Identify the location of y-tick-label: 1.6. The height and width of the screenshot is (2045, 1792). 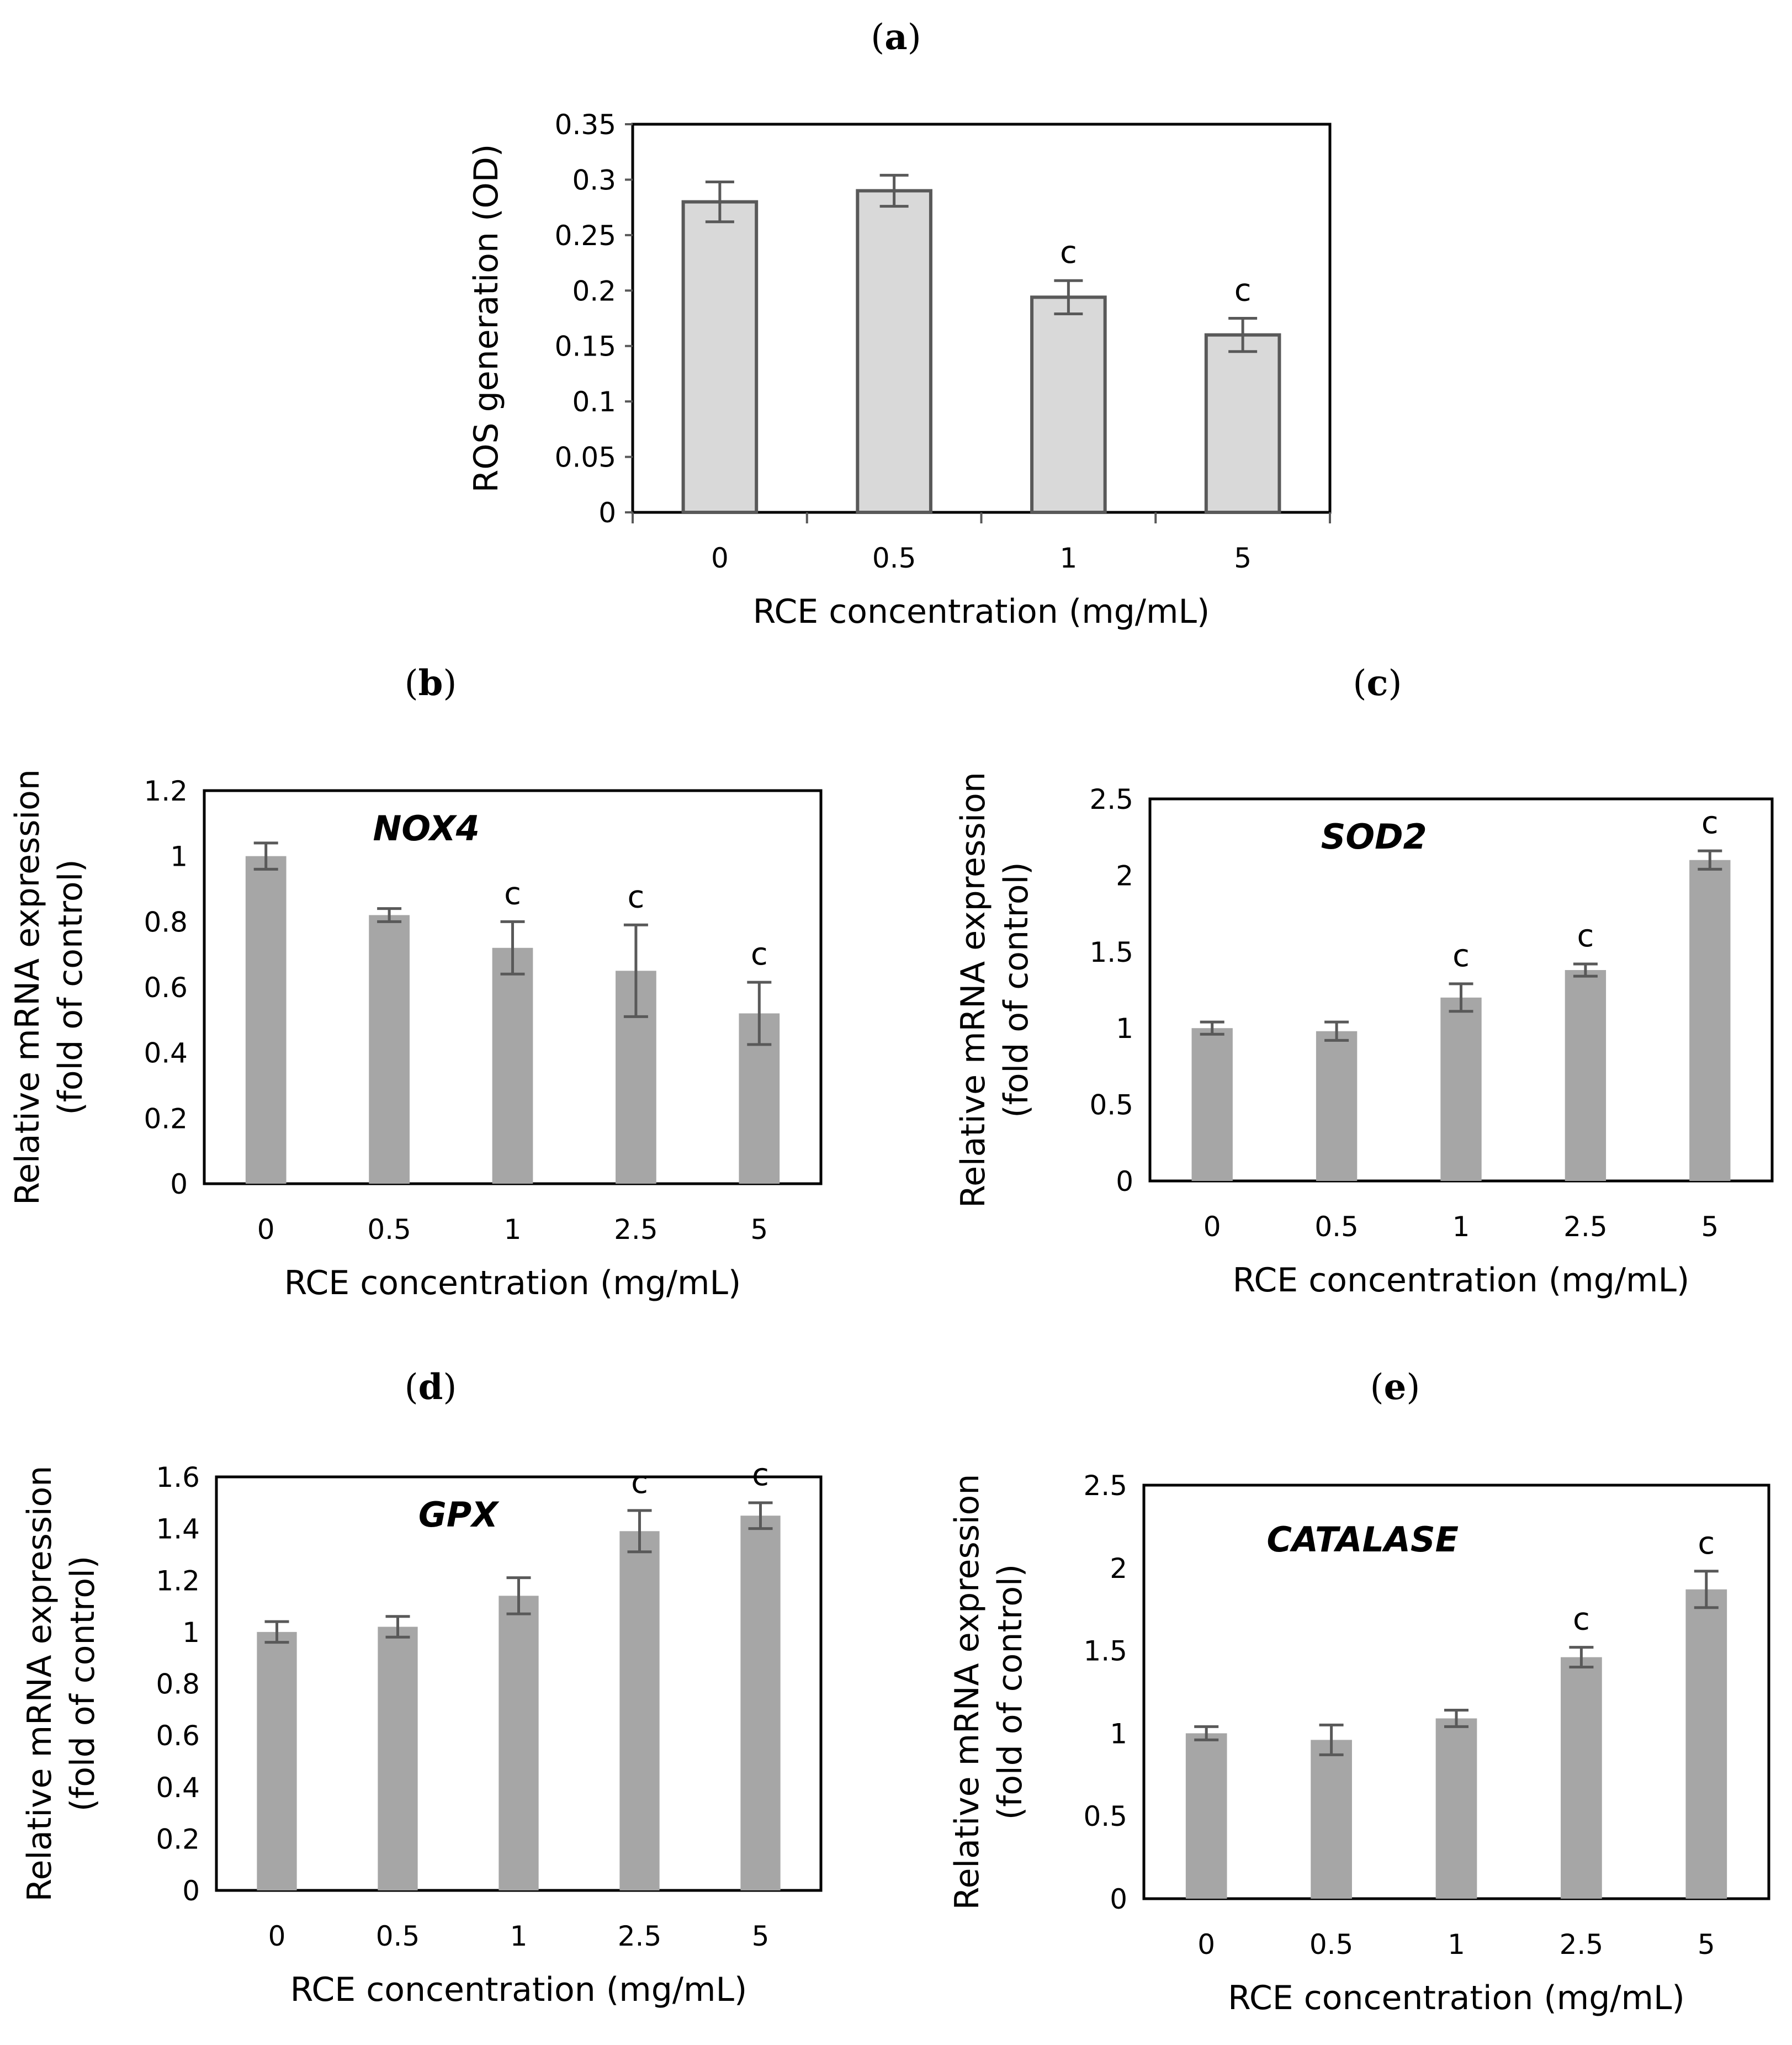
(178, 1477).